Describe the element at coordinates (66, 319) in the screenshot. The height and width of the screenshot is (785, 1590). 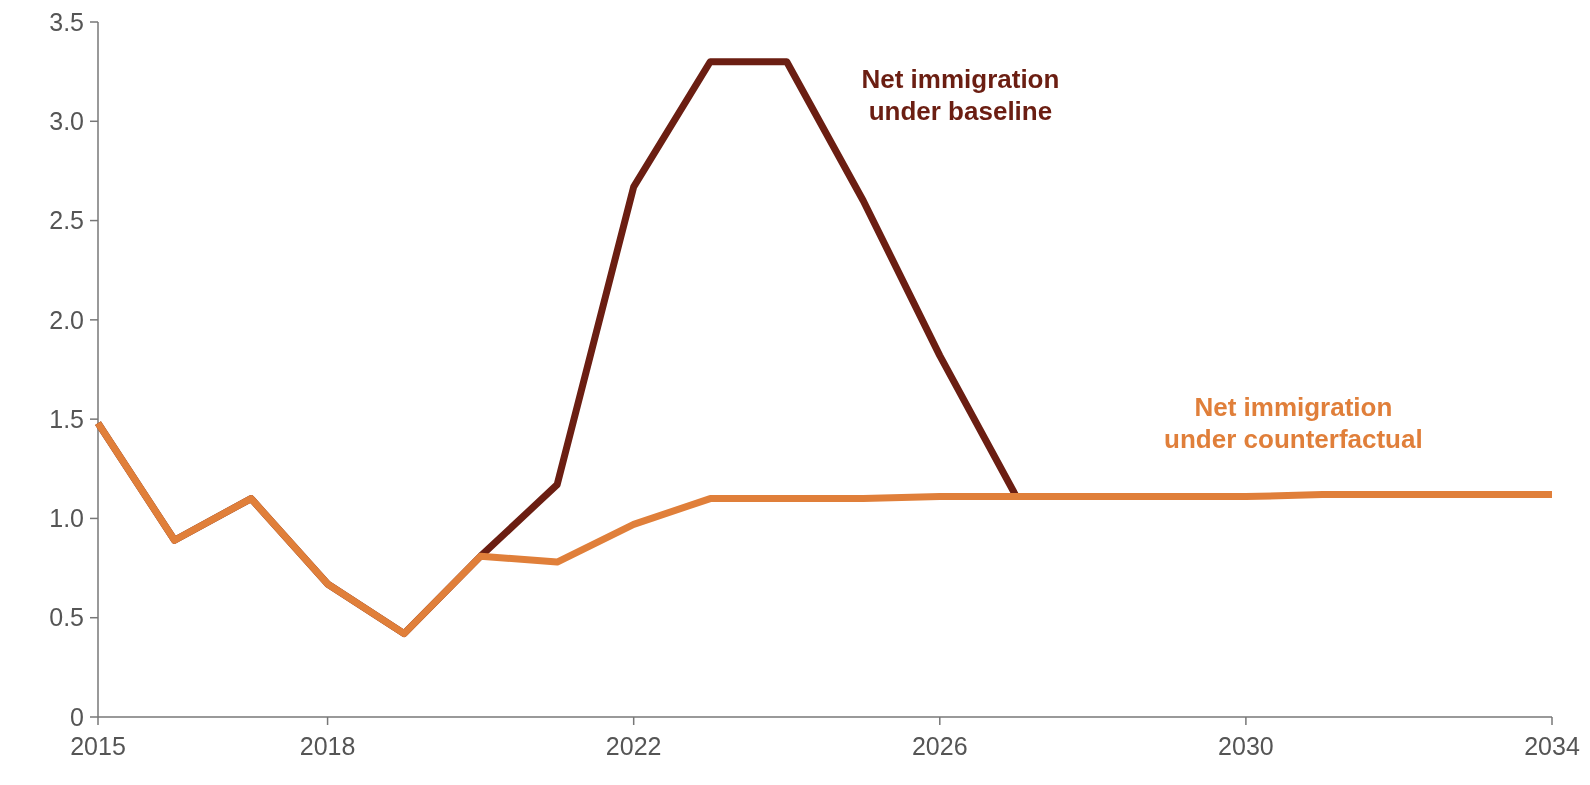
I see `y-tick-label: 2.0` at that location.